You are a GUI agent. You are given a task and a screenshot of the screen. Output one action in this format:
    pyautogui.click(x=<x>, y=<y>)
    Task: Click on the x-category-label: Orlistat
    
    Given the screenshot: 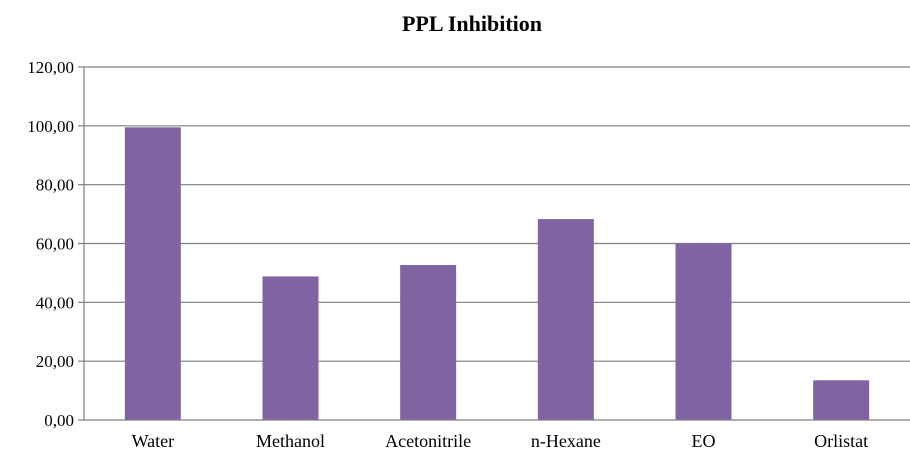 What is the action you would take?
    pyautogui.click(x=841, y=441)
    